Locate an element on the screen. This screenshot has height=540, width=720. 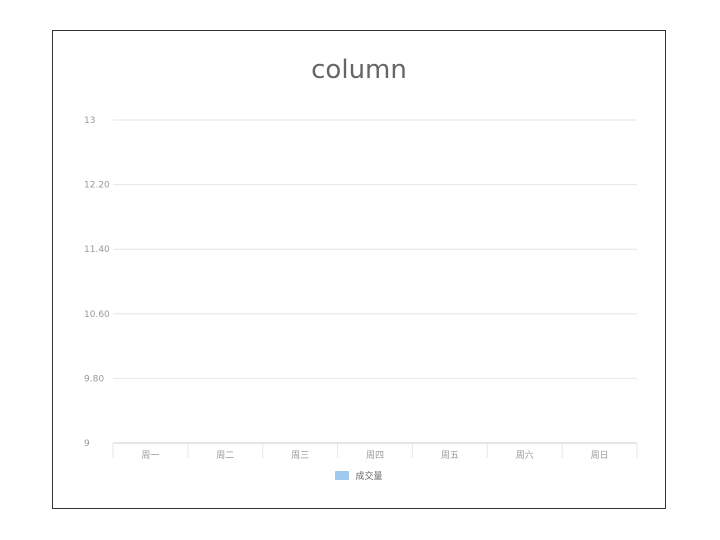
x-tick-label: 周六 is located at coordinates (525, 455).